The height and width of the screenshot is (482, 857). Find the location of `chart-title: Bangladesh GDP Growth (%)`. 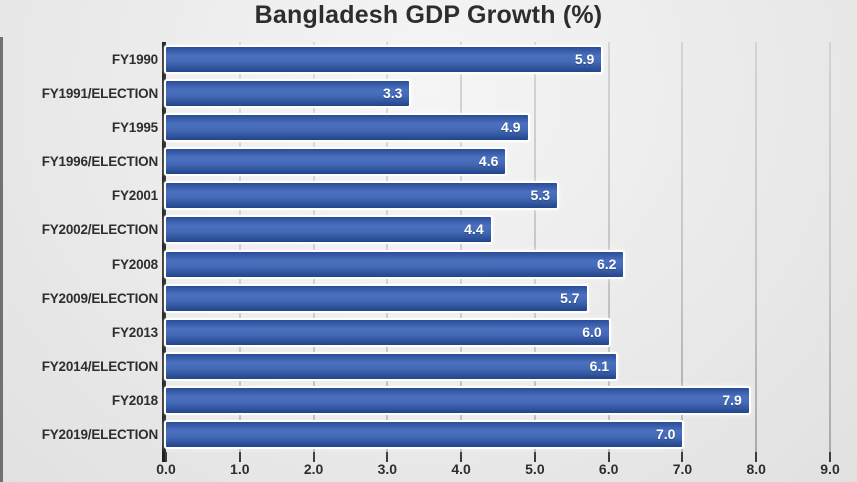

chart-title: Bangladesh GDP Growth (%) is located at coordinates (428, 15).